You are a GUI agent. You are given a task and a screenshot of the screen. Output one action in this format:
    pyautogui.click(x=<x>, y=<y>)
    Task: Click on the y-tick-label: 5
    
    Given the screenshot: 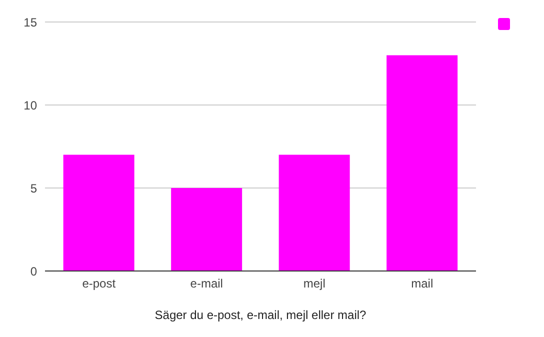 What is the action you would take?
    pyautogui.click(x=34, y=188)
    